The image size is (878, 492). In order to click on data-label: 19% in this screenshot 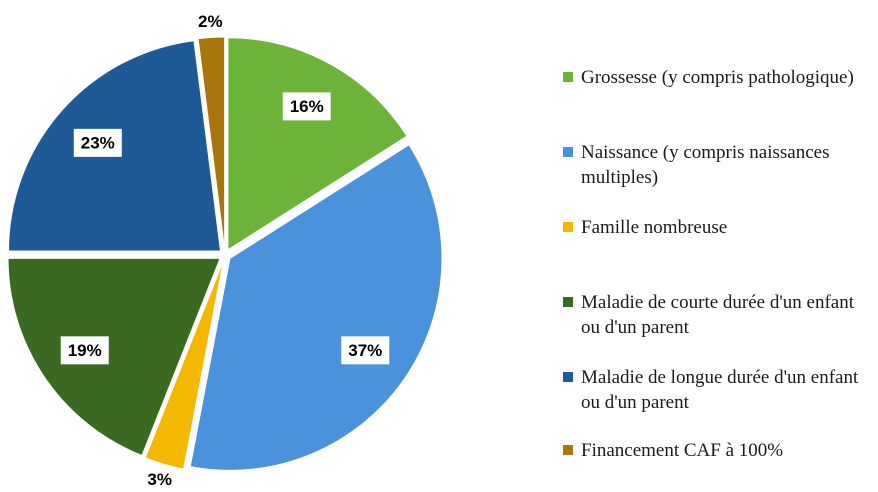, I will do `click(85, 350)`.